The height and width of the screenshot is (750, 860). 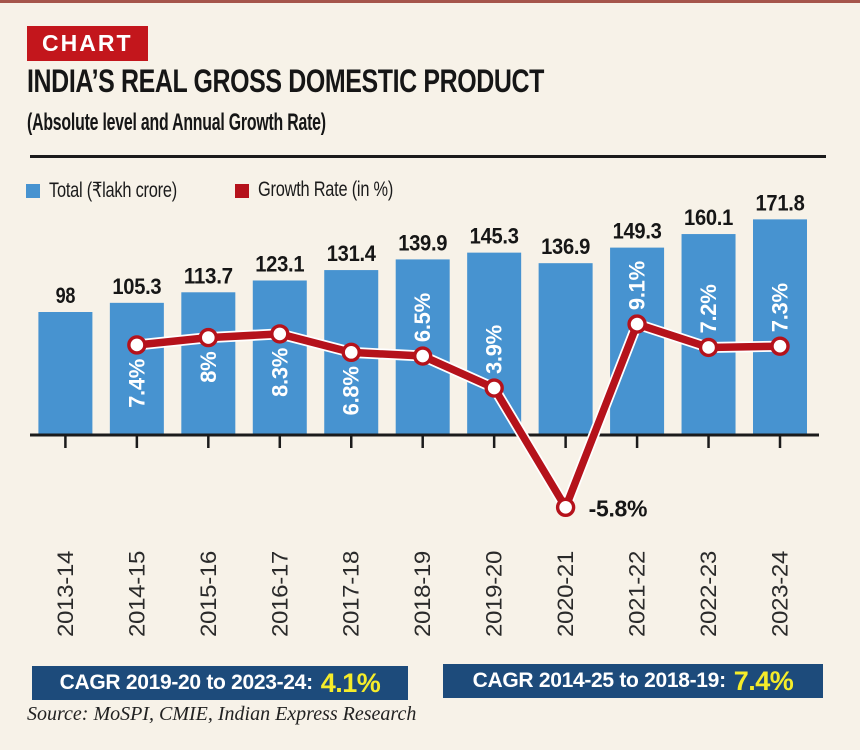 What do you see at coordinates (66, 295) in the screenshot?
I see `bar-value-label: 98` at bounding box center [66, 295].